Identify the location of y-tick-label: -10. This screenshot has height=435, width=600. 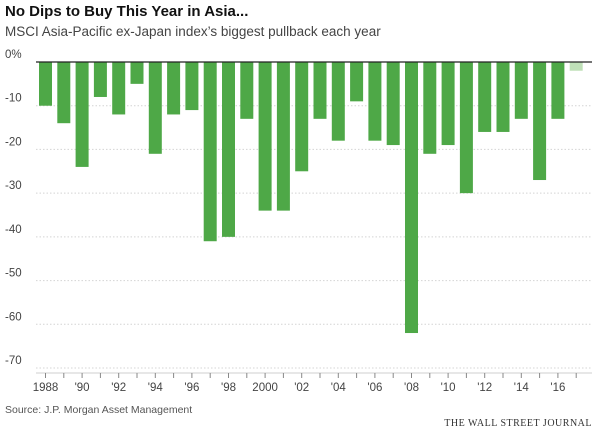
(13, 99).